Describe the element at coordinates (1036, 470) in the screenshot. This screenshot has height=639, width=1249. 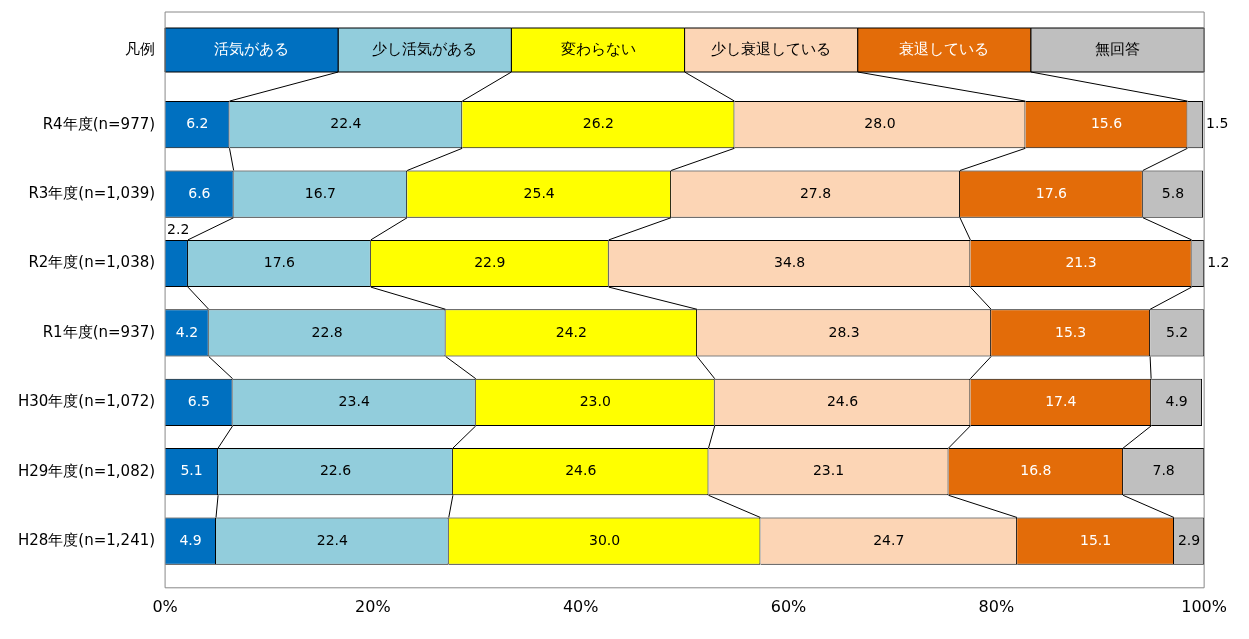
I see `data-label: 16.8` at that location.